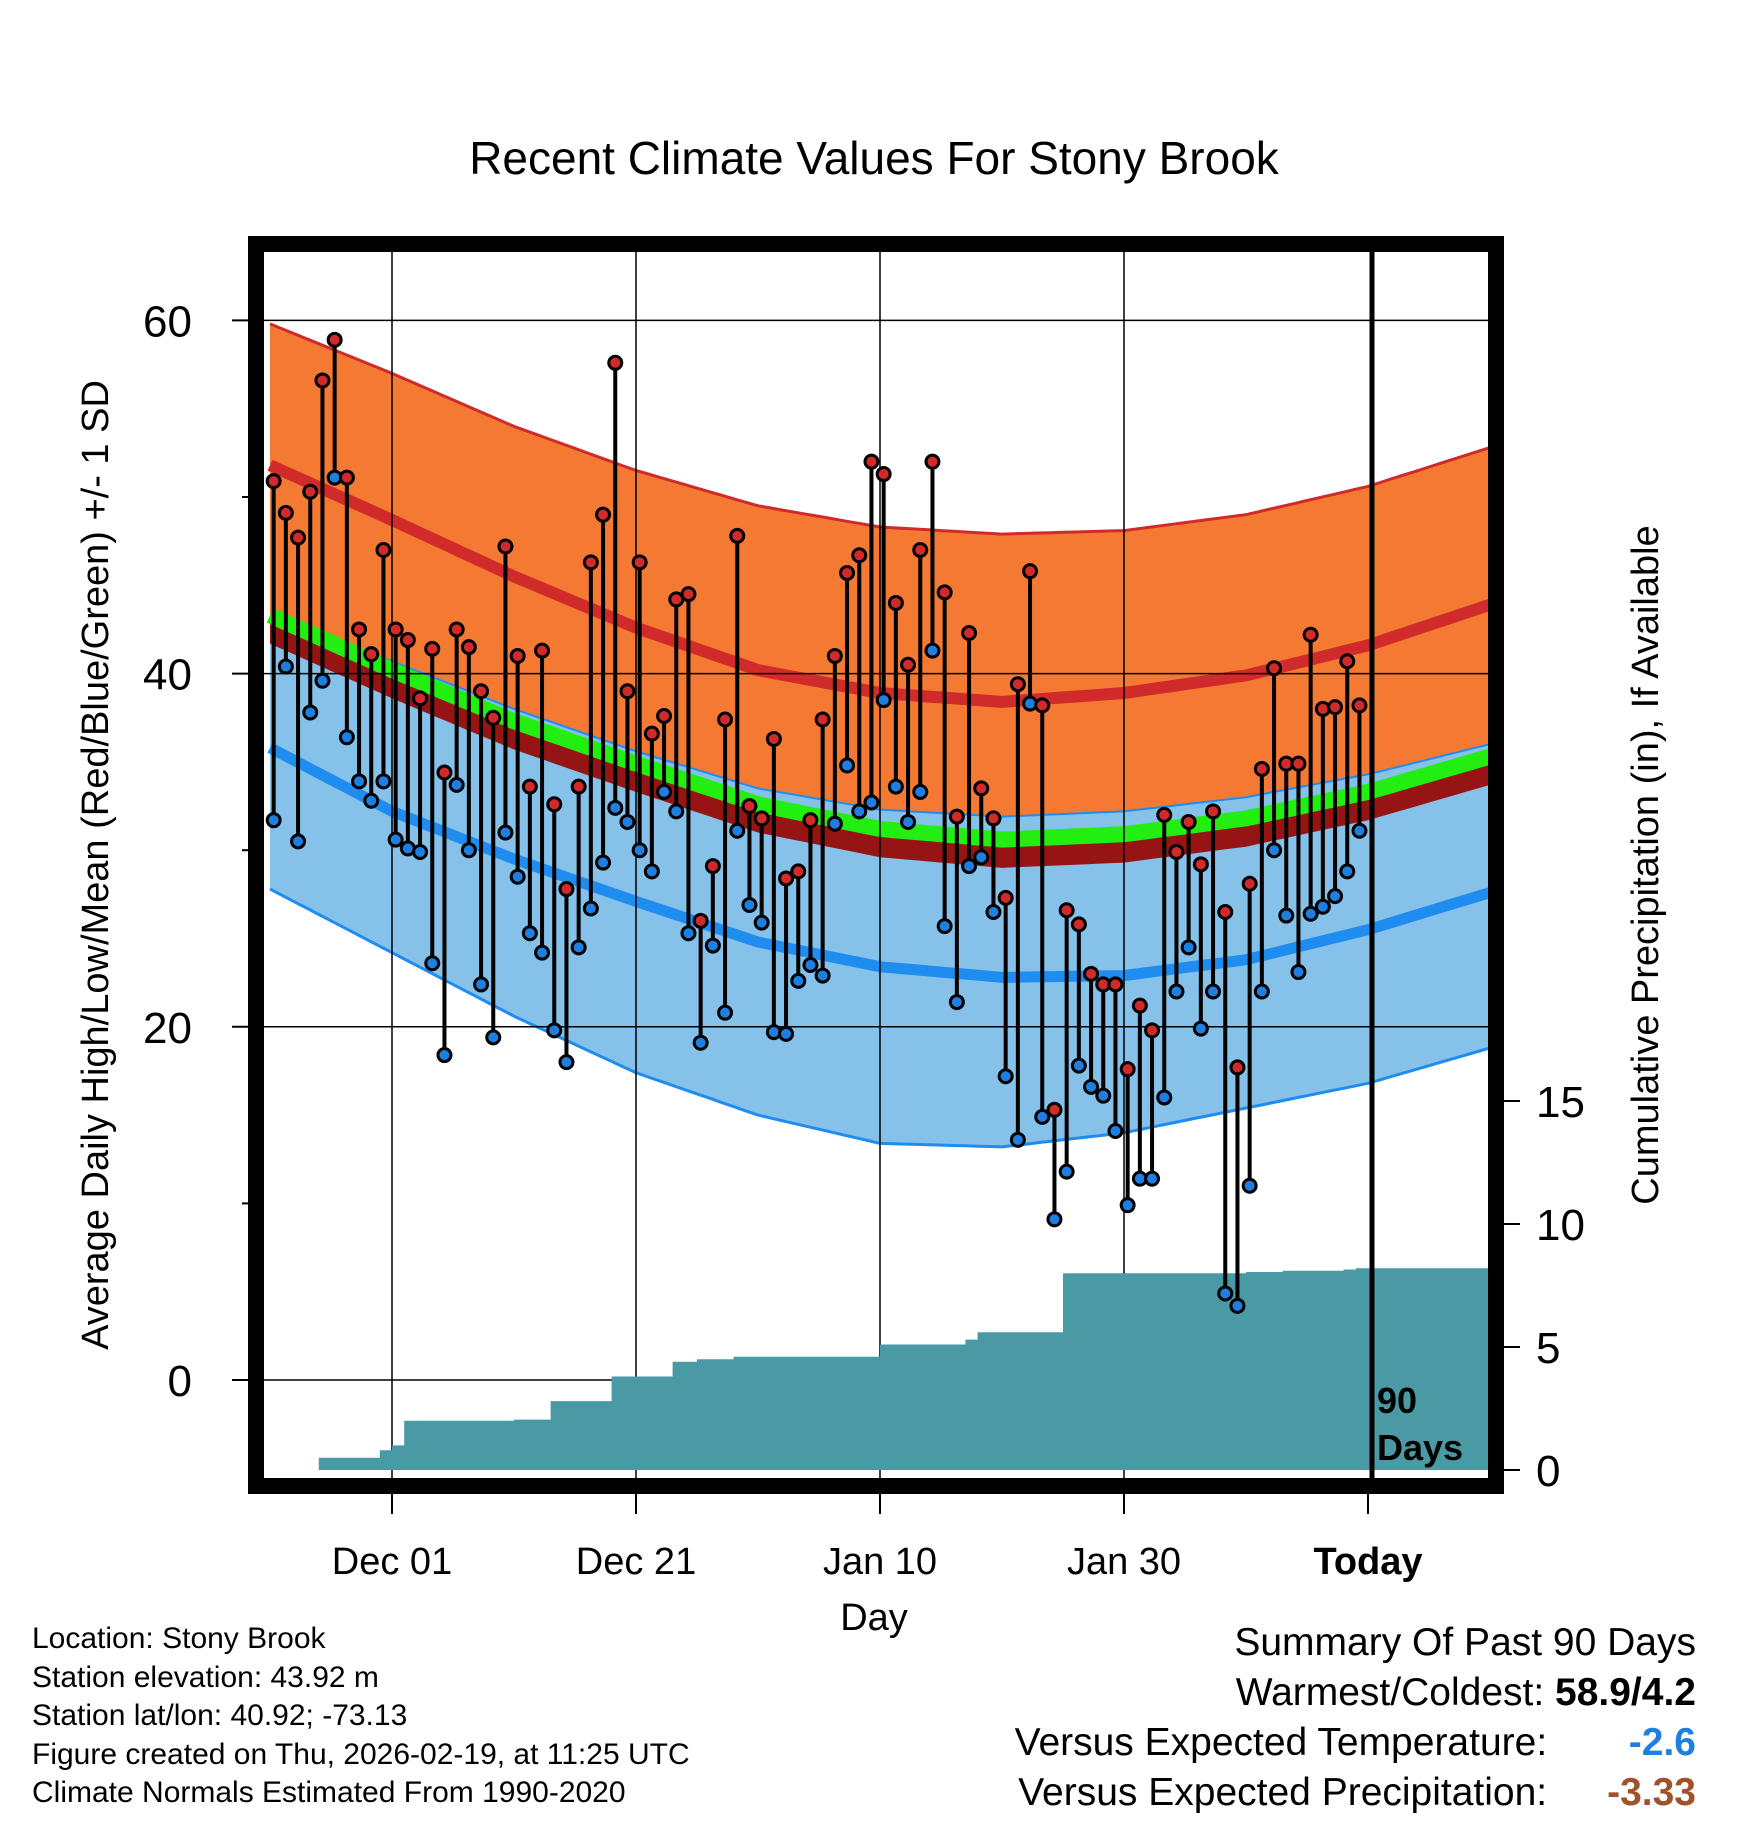 The image size is (1748, 1828). What do you see at coordinates (1281, 1742) in the screenshot?
I see `temp-label: Versus Expected Temperature:` at bounding box center [1281, 1742].